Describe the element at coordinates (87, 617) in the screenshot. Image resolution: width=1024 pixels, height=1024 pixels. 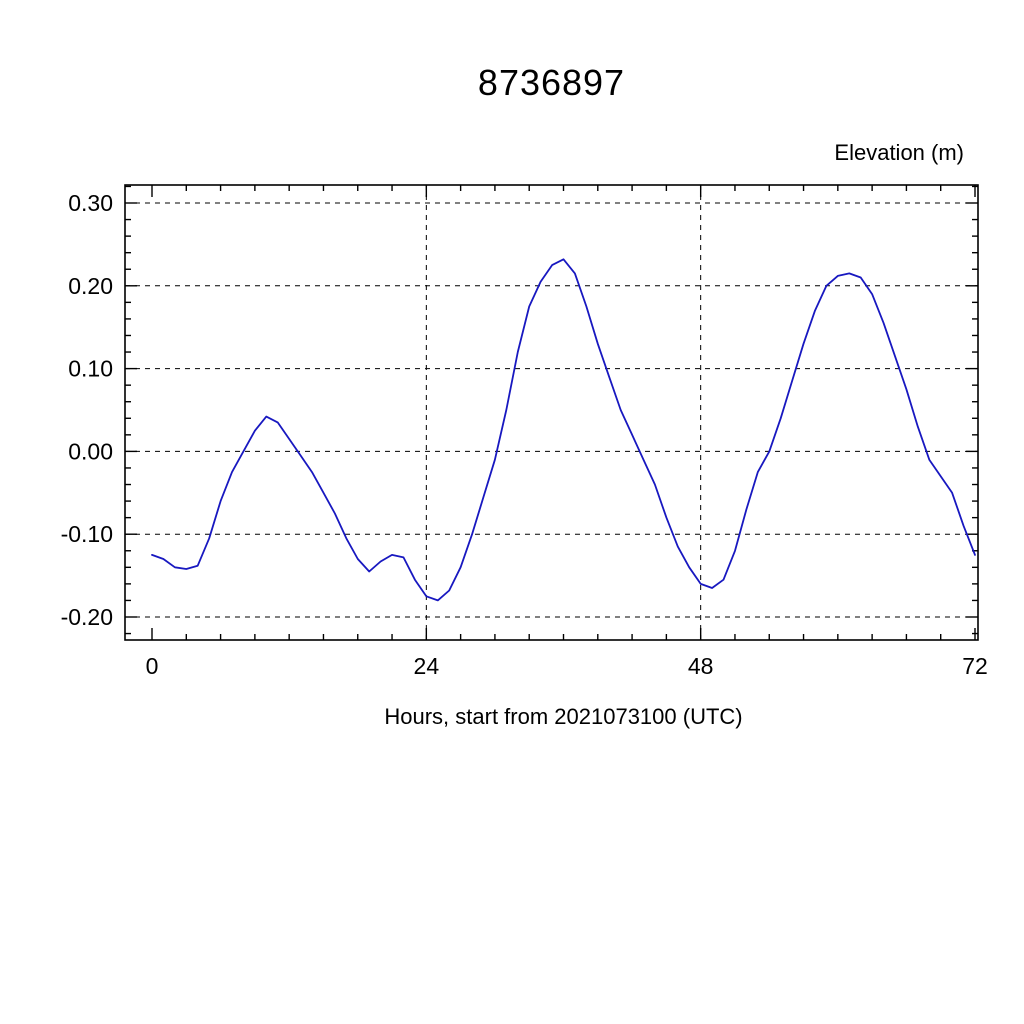
I see `y-tick-label: -0.20` at that location.